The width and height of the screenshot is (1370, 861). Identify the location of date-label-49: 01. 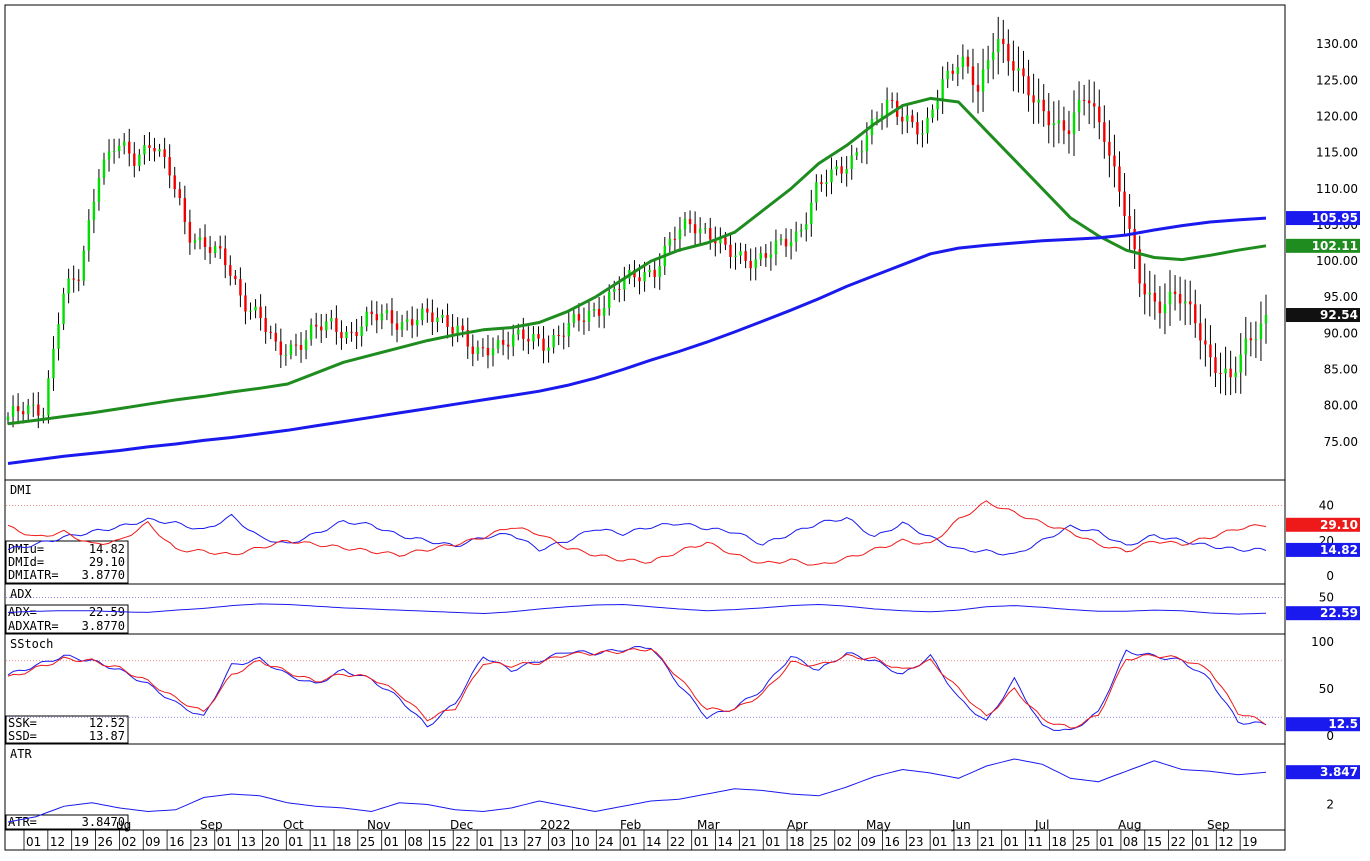
(1201, 842).